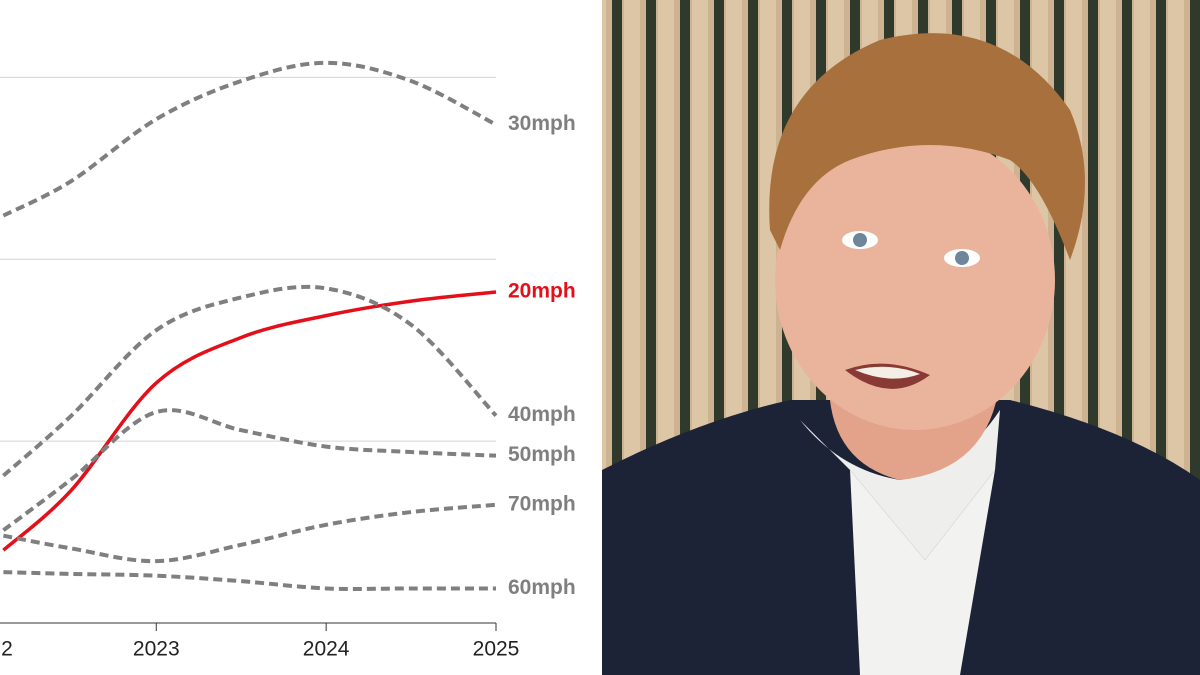 The height and width of the screenshot is (675, 1200). I want to click on x-tick-label: 2025, so click(496, 649).